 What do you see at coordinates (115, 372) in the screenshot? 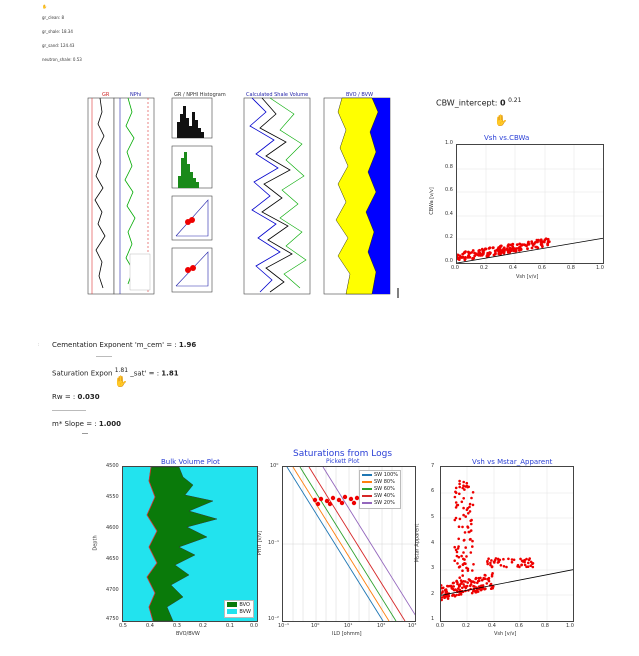
I see `n-sat-widget: Saturation Expon 1.81 _sat' = : 1.81` at bounding box center [115, 372].